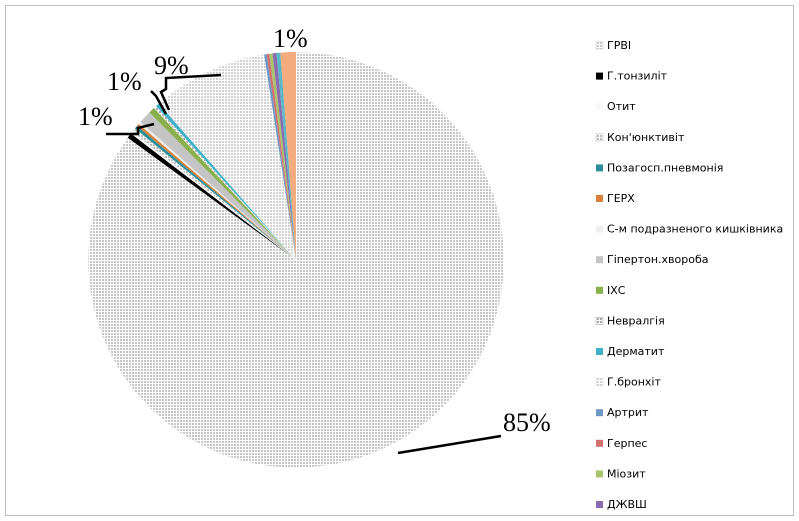 The height and width of the screenshot is (521, 799). Describe the element at coordinates (599, 229) in the screenshot. I see `legend-swatch-с-м-подразненого-кишківника` at that location.